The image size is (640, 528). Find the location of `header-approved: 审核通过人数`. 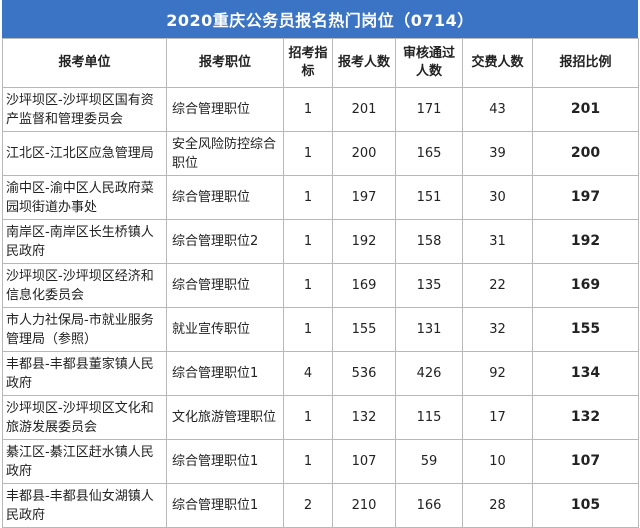

header-approved: 审核通过人数 is located at coordinates (429, 63).